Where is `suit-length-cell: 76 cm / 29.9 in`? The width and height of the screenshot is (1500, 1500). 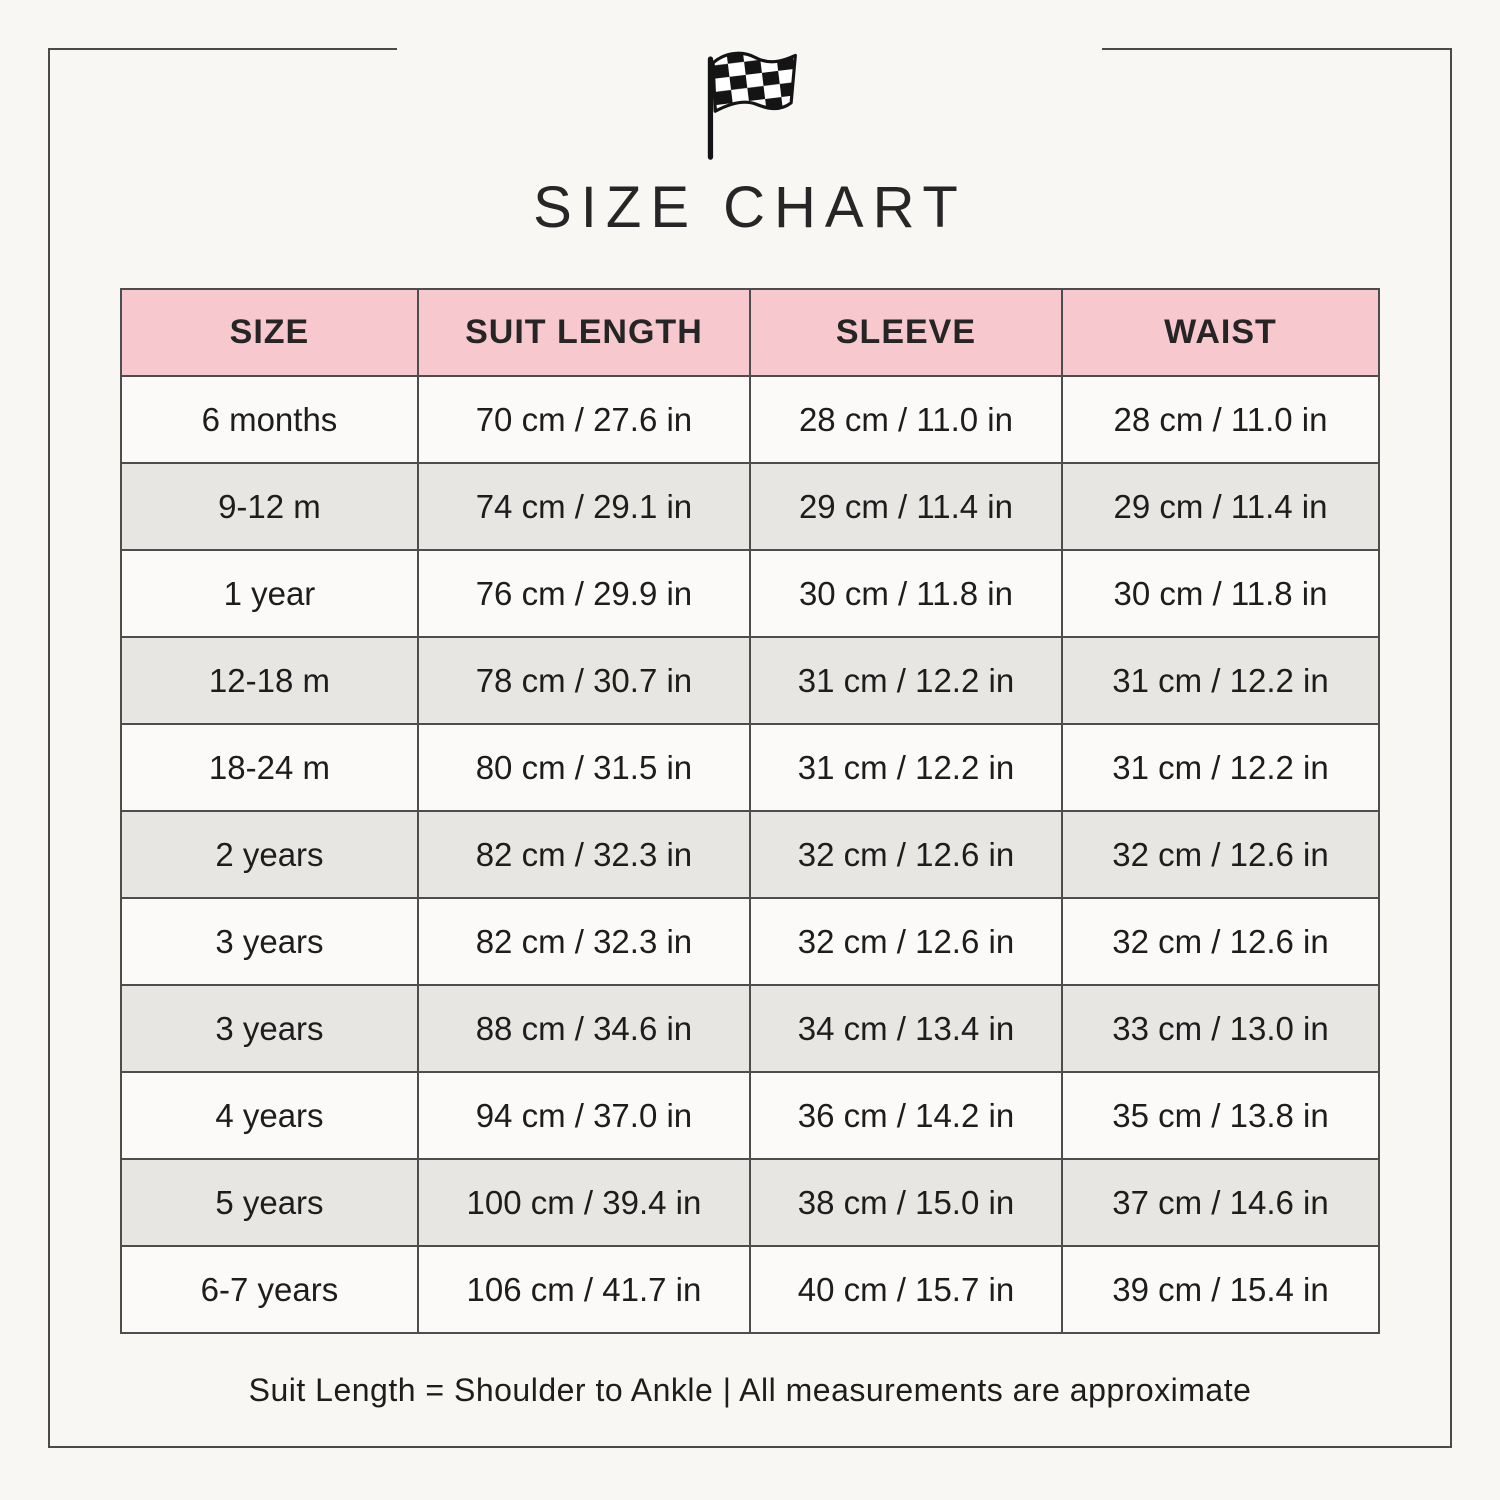 suit-length-cell: 76 cm / 29.9 in is located at coordinates (583, 593).